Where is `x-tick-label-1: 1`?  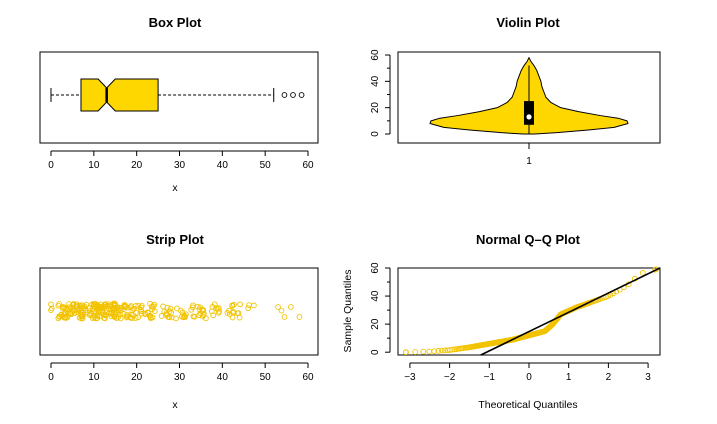
x-tick-label-1: 1 is located at coordinates (569, 377).